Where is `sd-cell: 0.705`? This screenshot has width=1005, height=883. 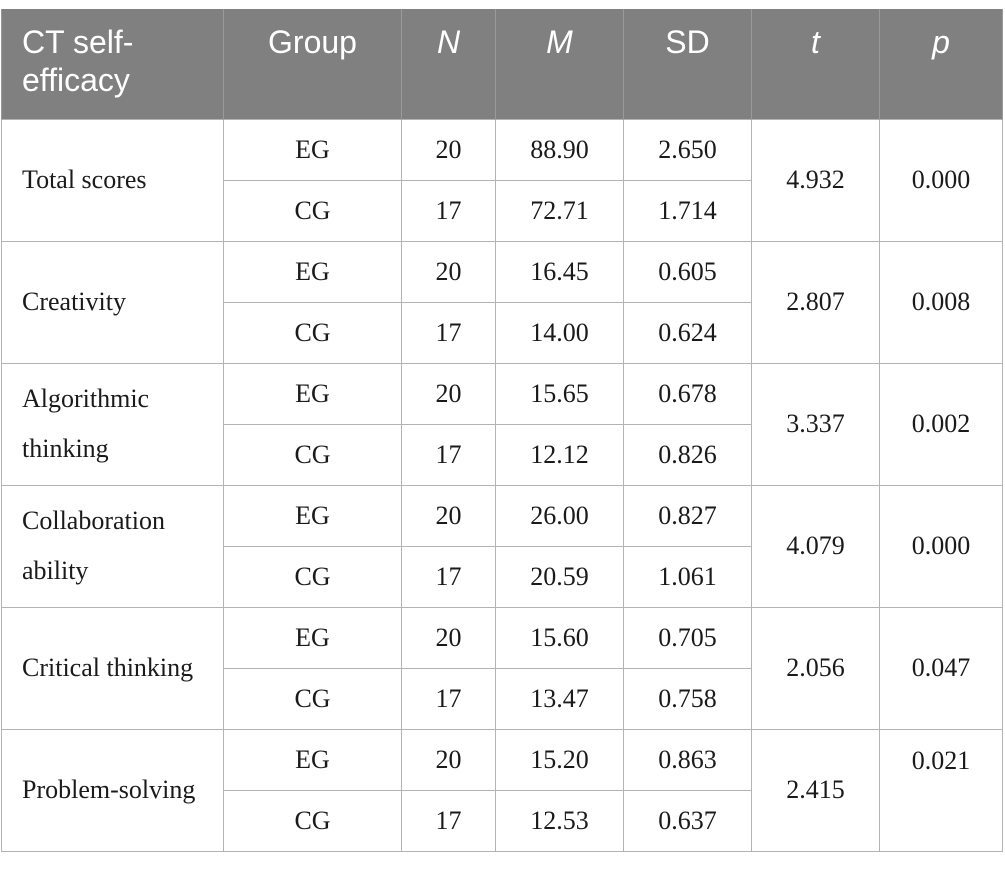
sd-cell: 0.705 is located at coordinates (687, 637).